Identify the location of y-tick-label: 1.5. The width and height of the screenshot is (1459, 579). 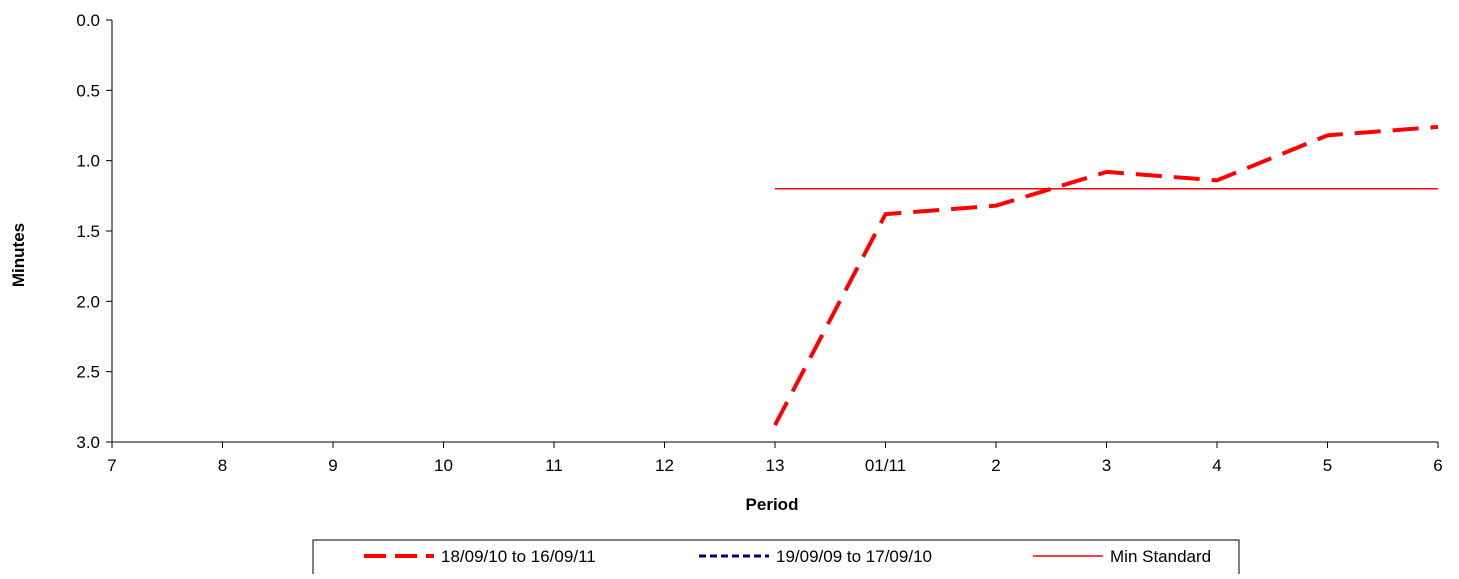
(88, 231).